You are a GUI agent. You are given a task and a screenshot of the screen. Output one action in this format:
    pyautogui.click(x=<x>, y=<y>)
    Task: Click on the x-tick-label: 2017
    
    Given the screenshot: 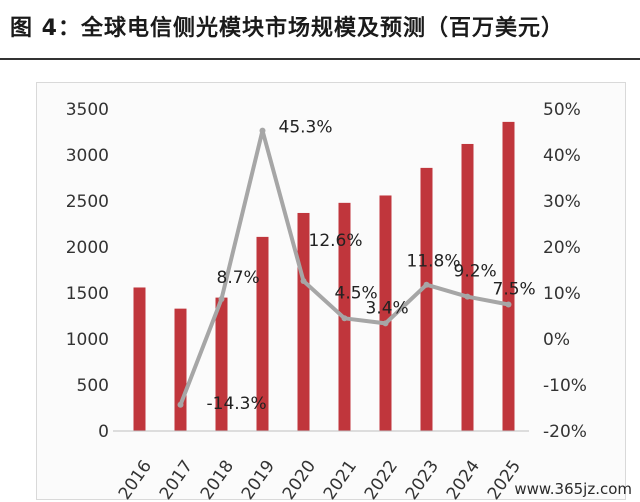 What is the action you would take?
    pyautogui.click(x=176, y=479)
    